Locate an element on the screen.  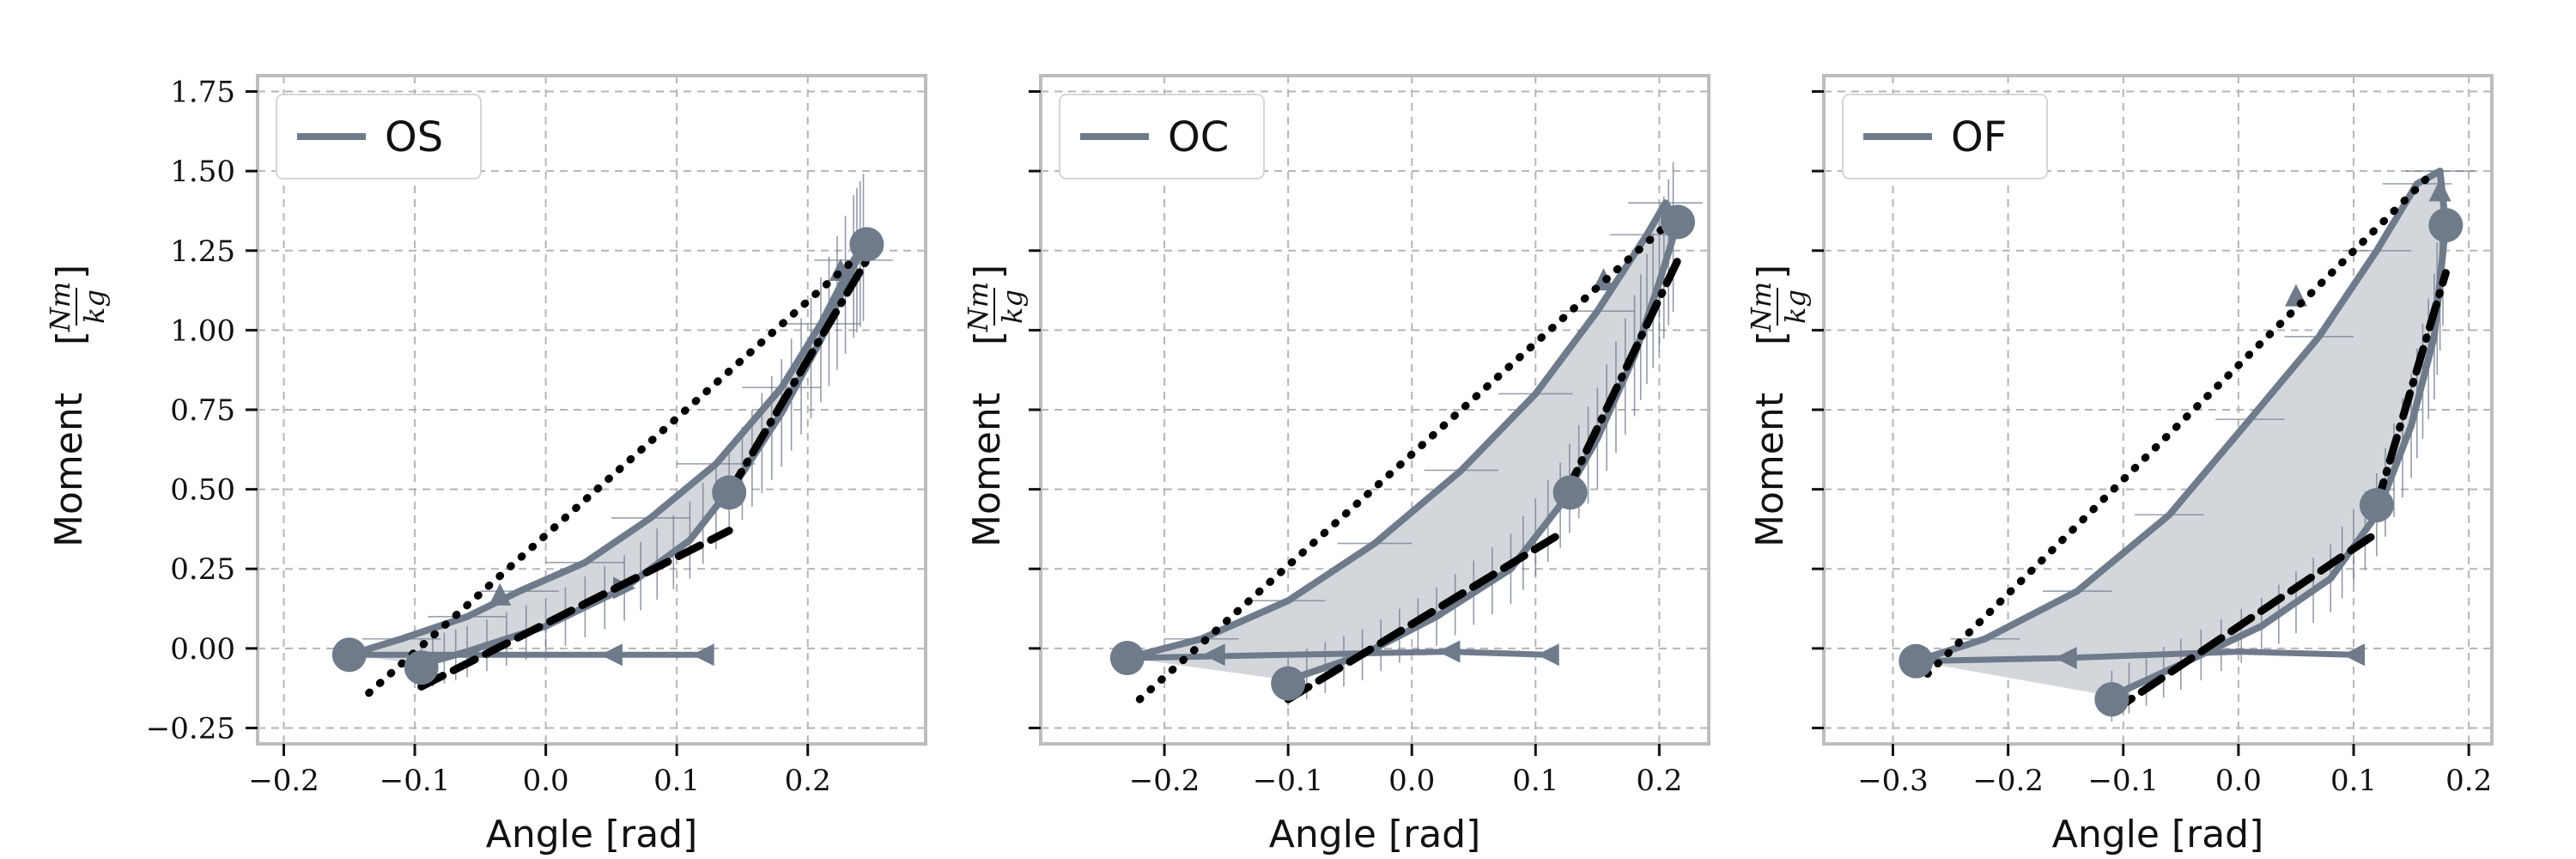
y-tick-label: −0.25 is located at coordinates (191, 728).